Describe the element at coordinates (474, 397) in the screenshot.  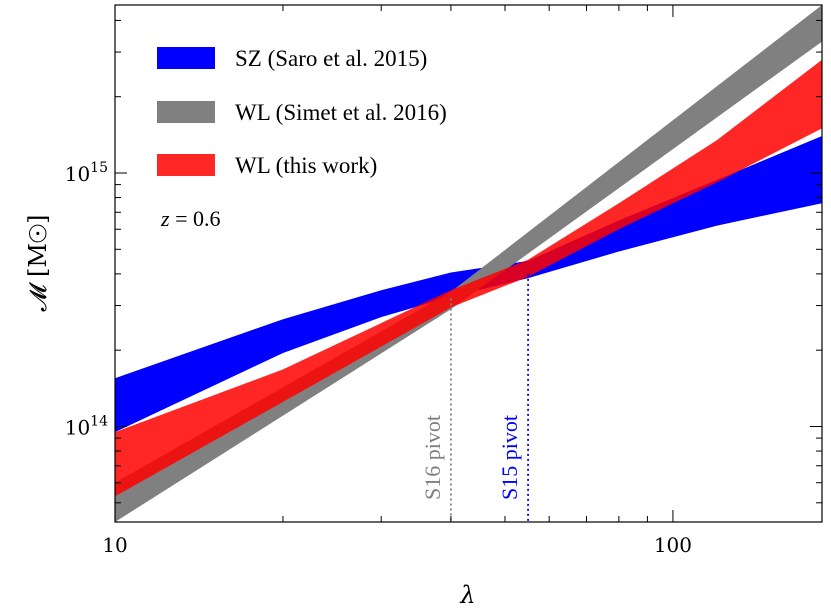
I see `pivot-lines: S16 pivot S15 pivot` at that location.